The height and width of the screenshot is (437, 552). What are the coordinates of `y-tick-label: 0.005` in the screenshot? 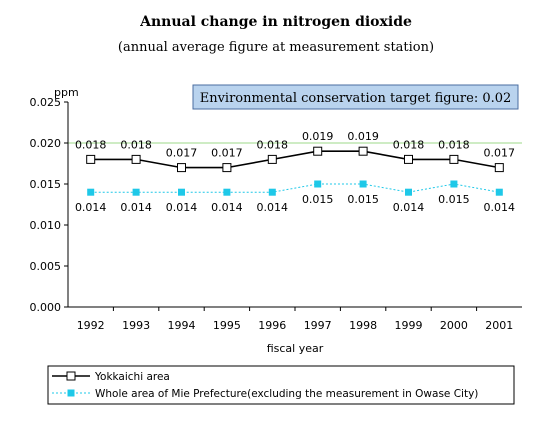 It's located at (46, 266).